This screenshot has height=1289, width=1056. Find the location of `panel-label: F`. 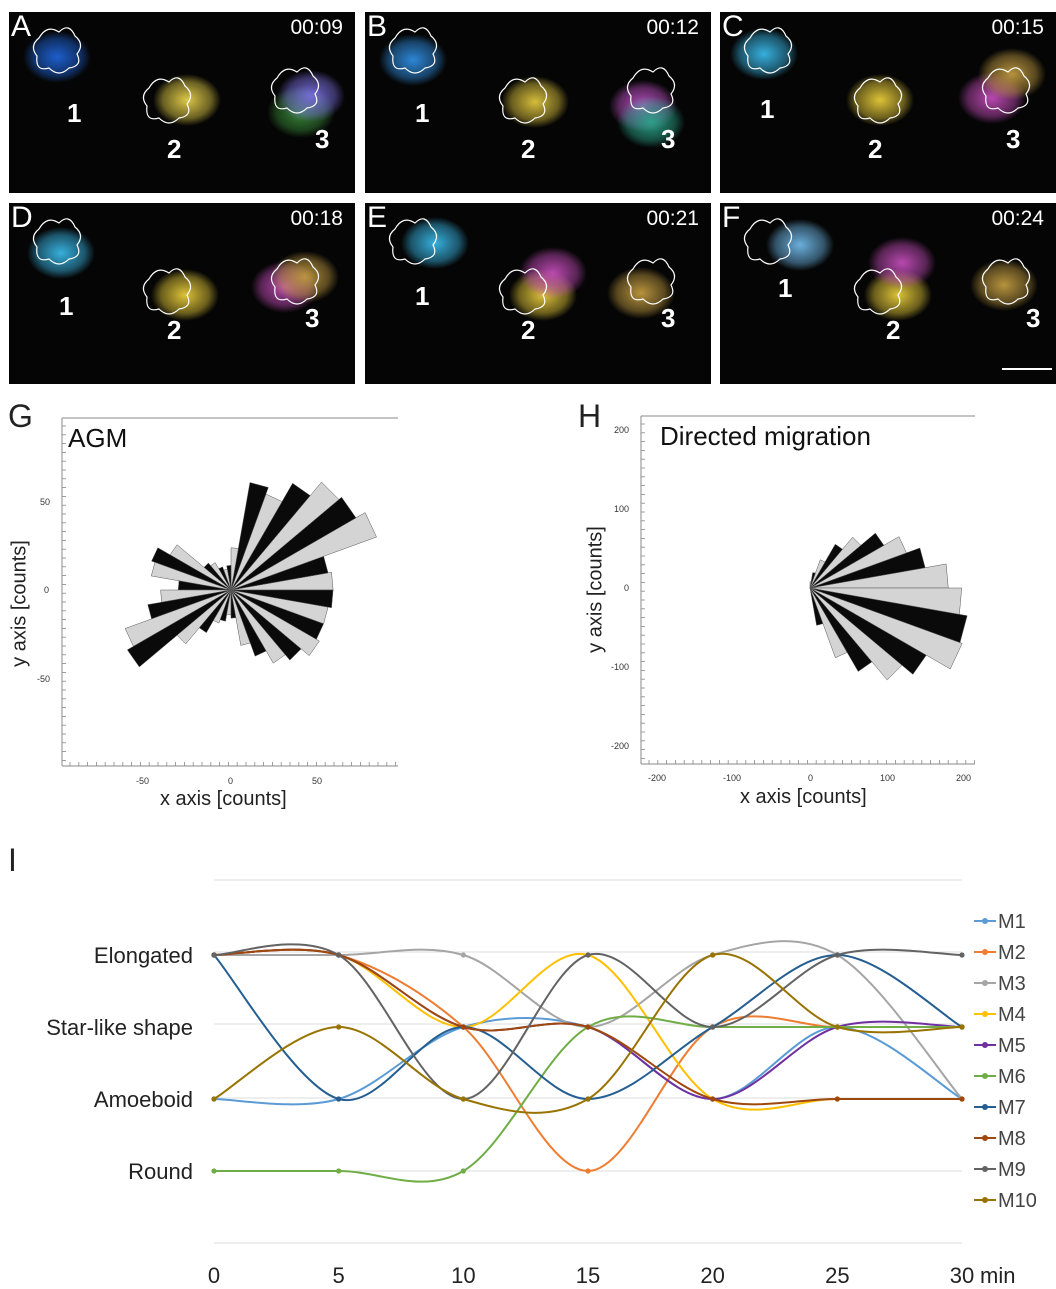

panel-label: F is located at coordinates (731, 218).